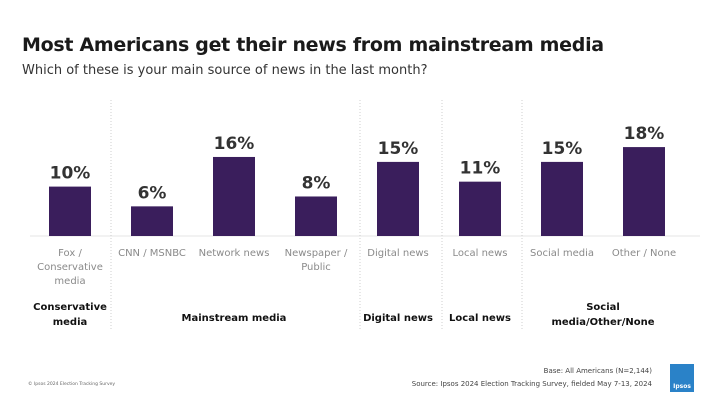 The height and width of the screenshot is (404, 720). What do you see at coordinates (234, 144) in the screenshot?
I see `data-label-2: 16%` at bounding box center [234, 144].